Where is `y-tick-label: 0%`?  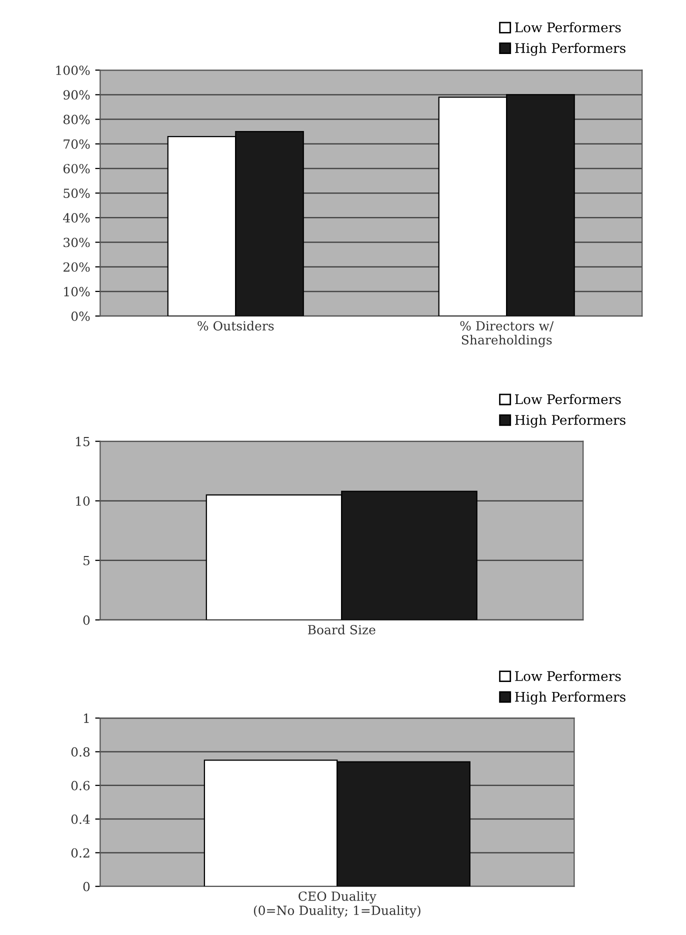
y-tick-label: 0% is located at coordinates (80, 316).